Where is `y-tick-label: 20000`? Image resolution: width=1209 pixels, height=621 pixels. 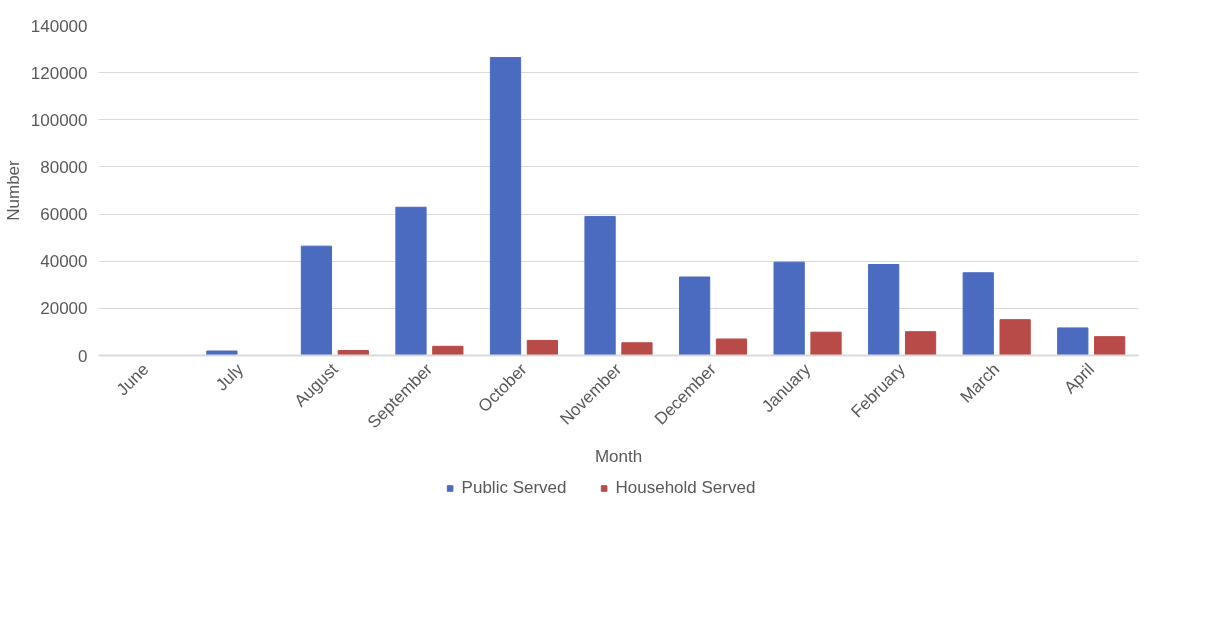 y-tick-label: 20000 is located at coordinates (64, 309).